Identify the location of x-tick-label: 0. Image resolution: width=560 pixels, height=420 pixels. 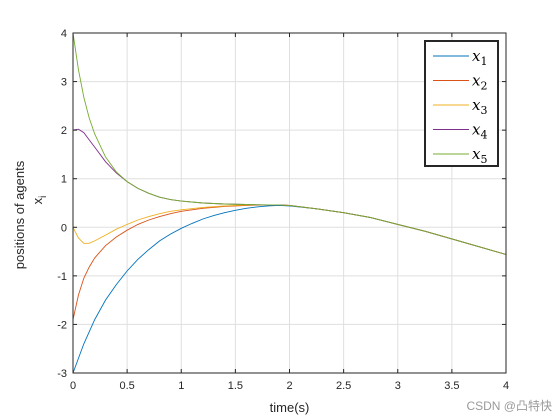
(73, 386).